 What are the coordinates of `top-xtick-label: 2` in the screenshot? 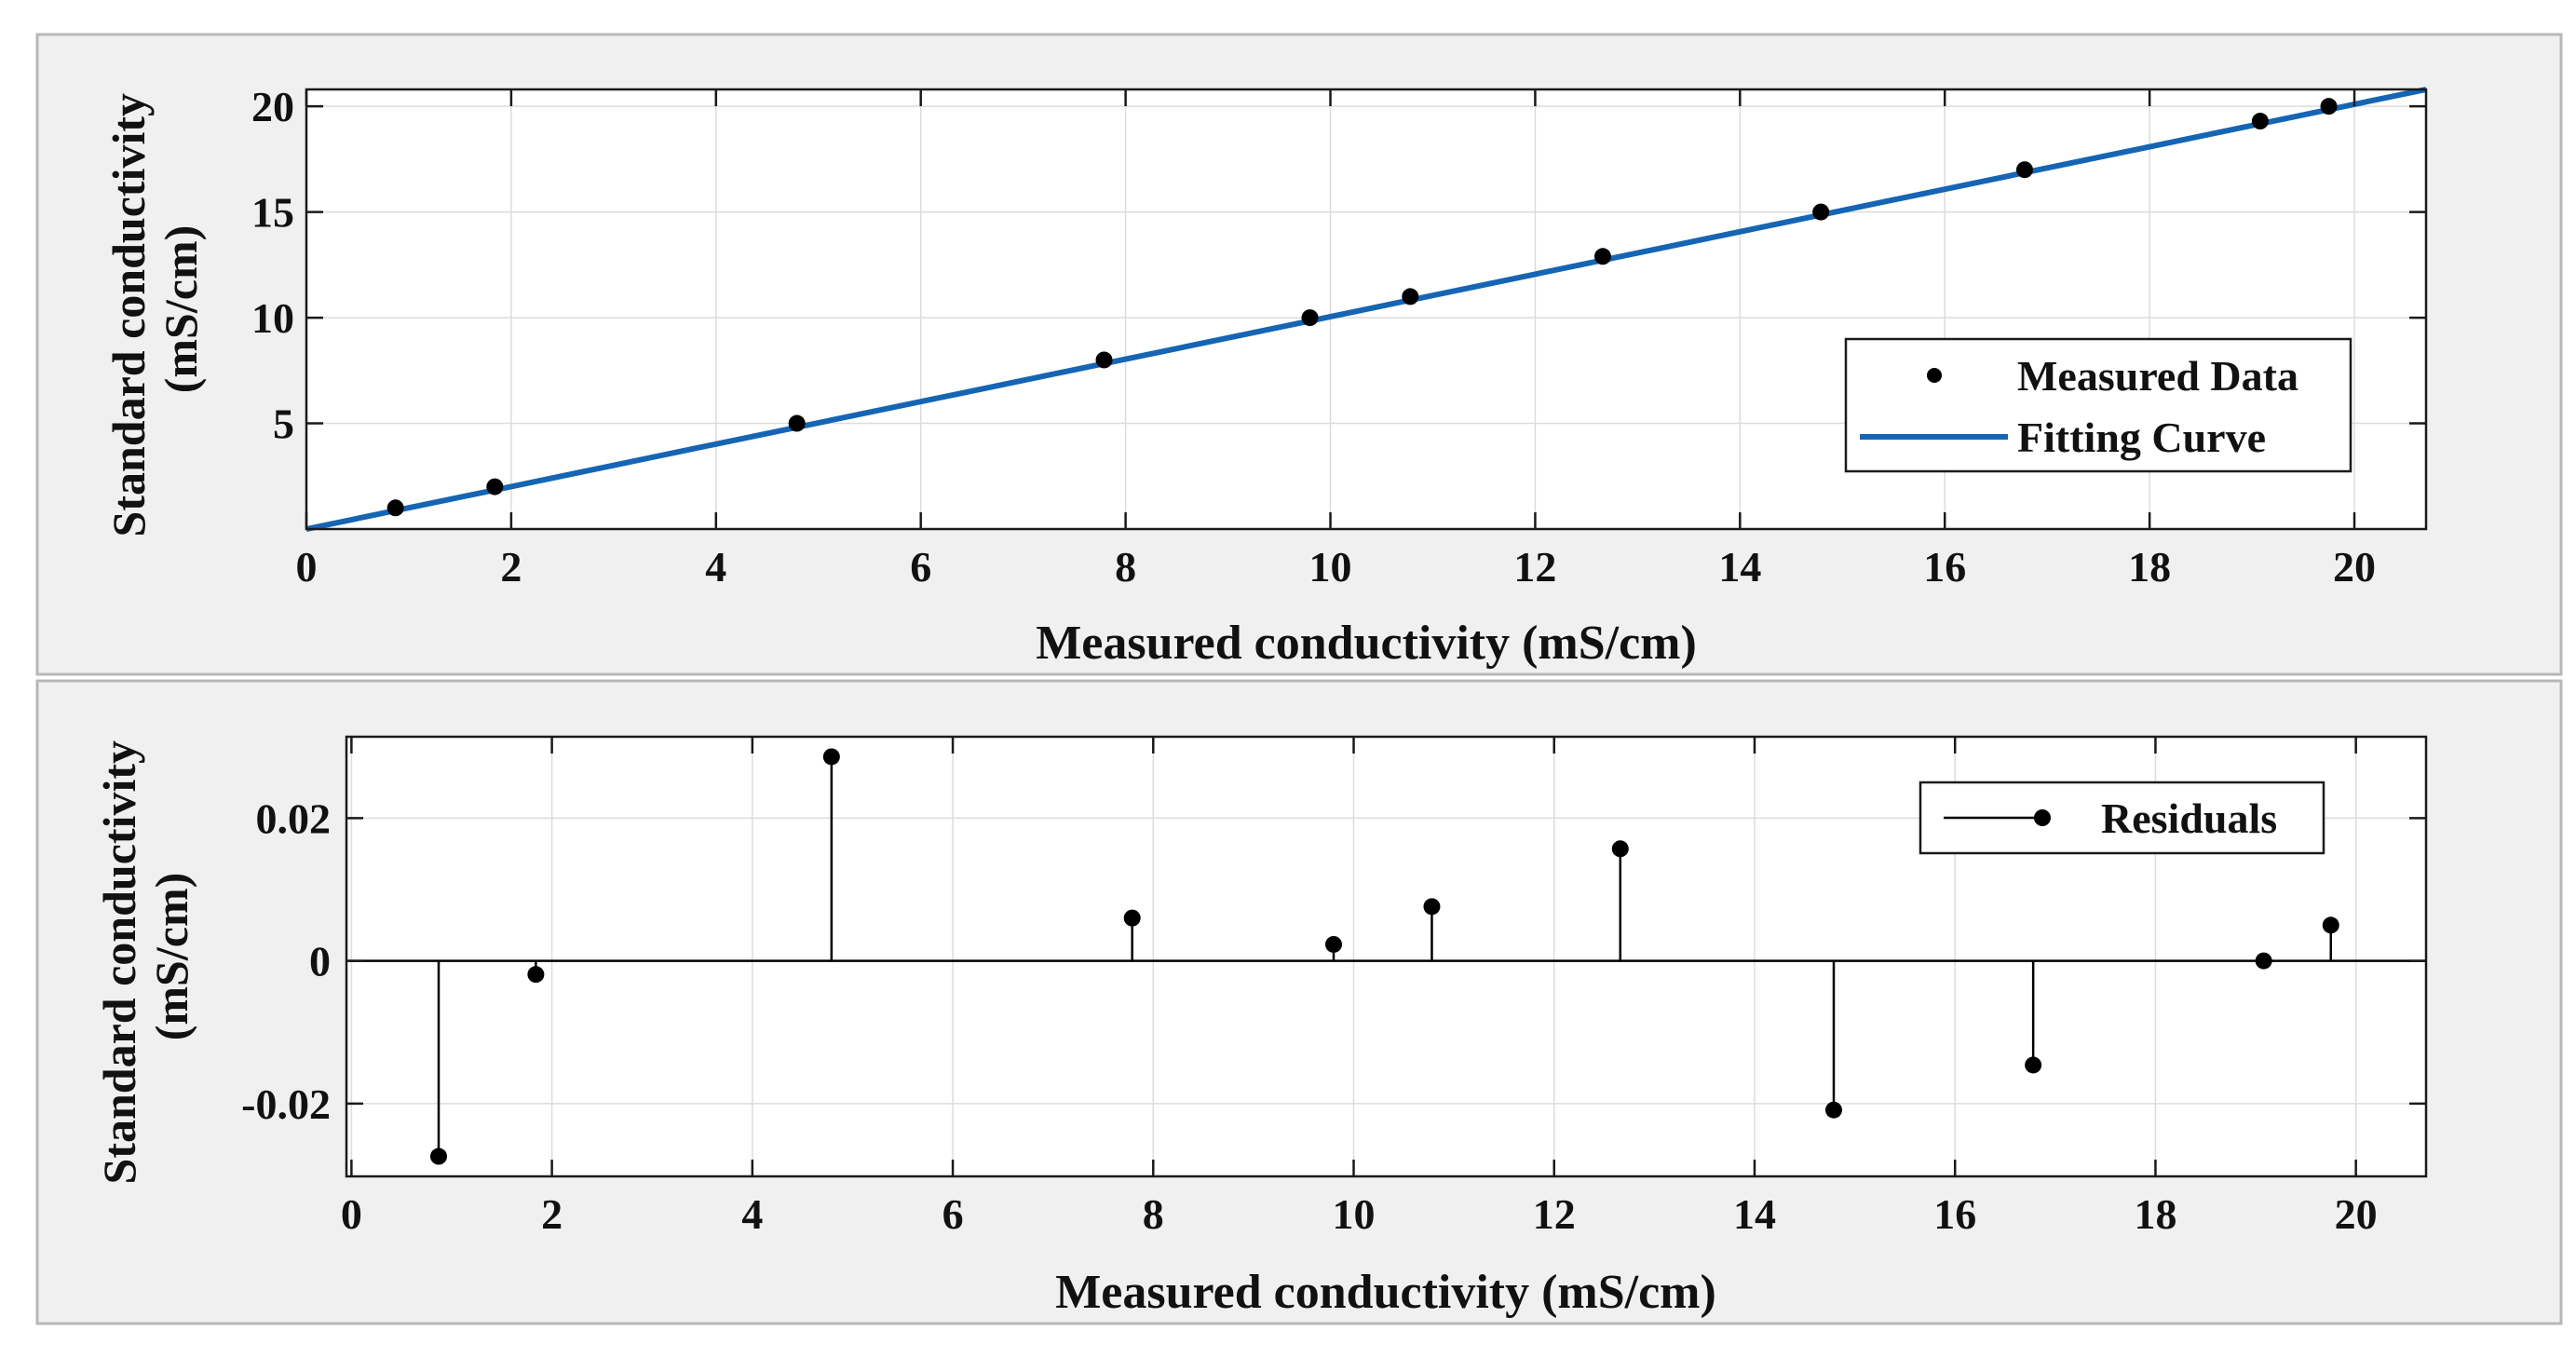 It's located at (511, 567).